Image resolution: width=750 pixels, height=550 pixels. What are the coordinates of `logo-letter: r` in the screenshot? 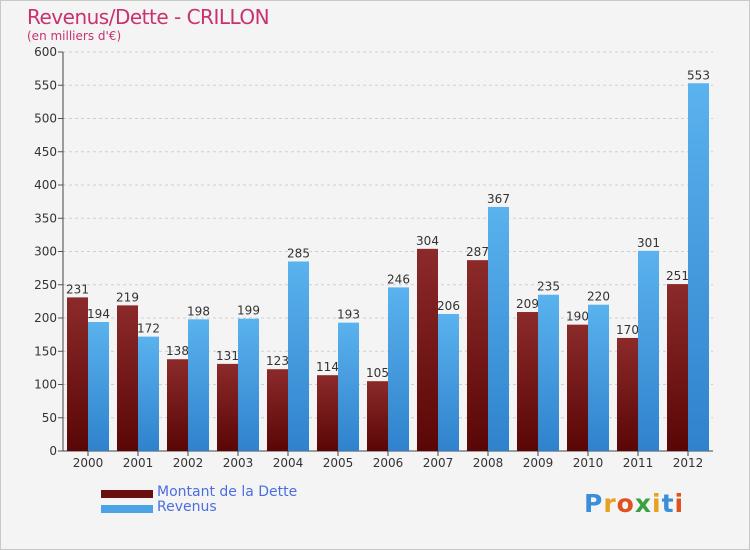 It's located at (610, 503).